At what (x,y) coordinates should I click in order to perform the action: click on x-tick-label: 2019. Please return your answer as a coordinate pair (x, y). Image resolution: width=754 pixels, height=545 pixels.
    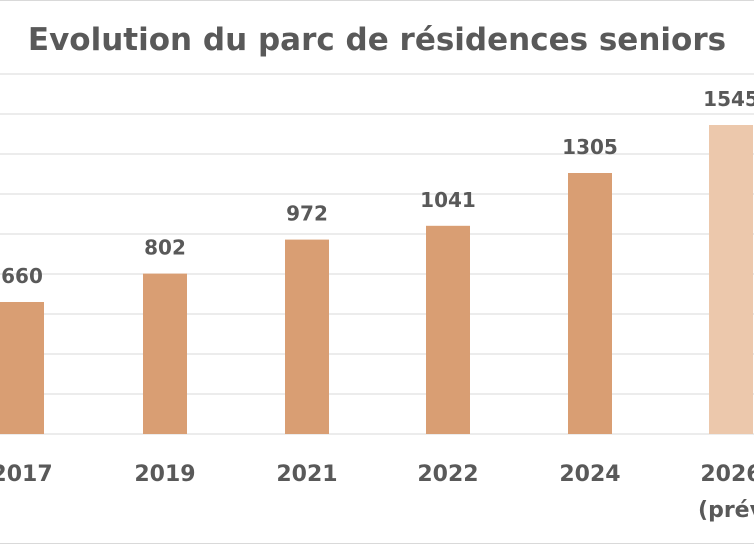
    Looking at the image, I should click on (164, 474).